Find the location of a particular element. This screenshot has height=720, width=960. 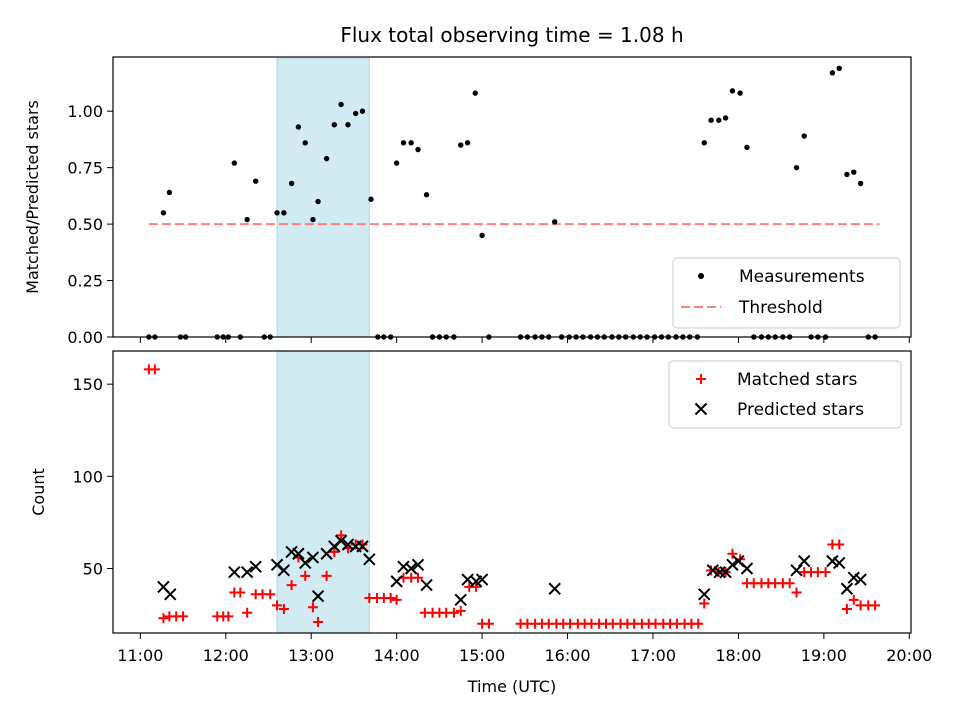

y-tick-label: 50 is located at coordinates (93, 568).